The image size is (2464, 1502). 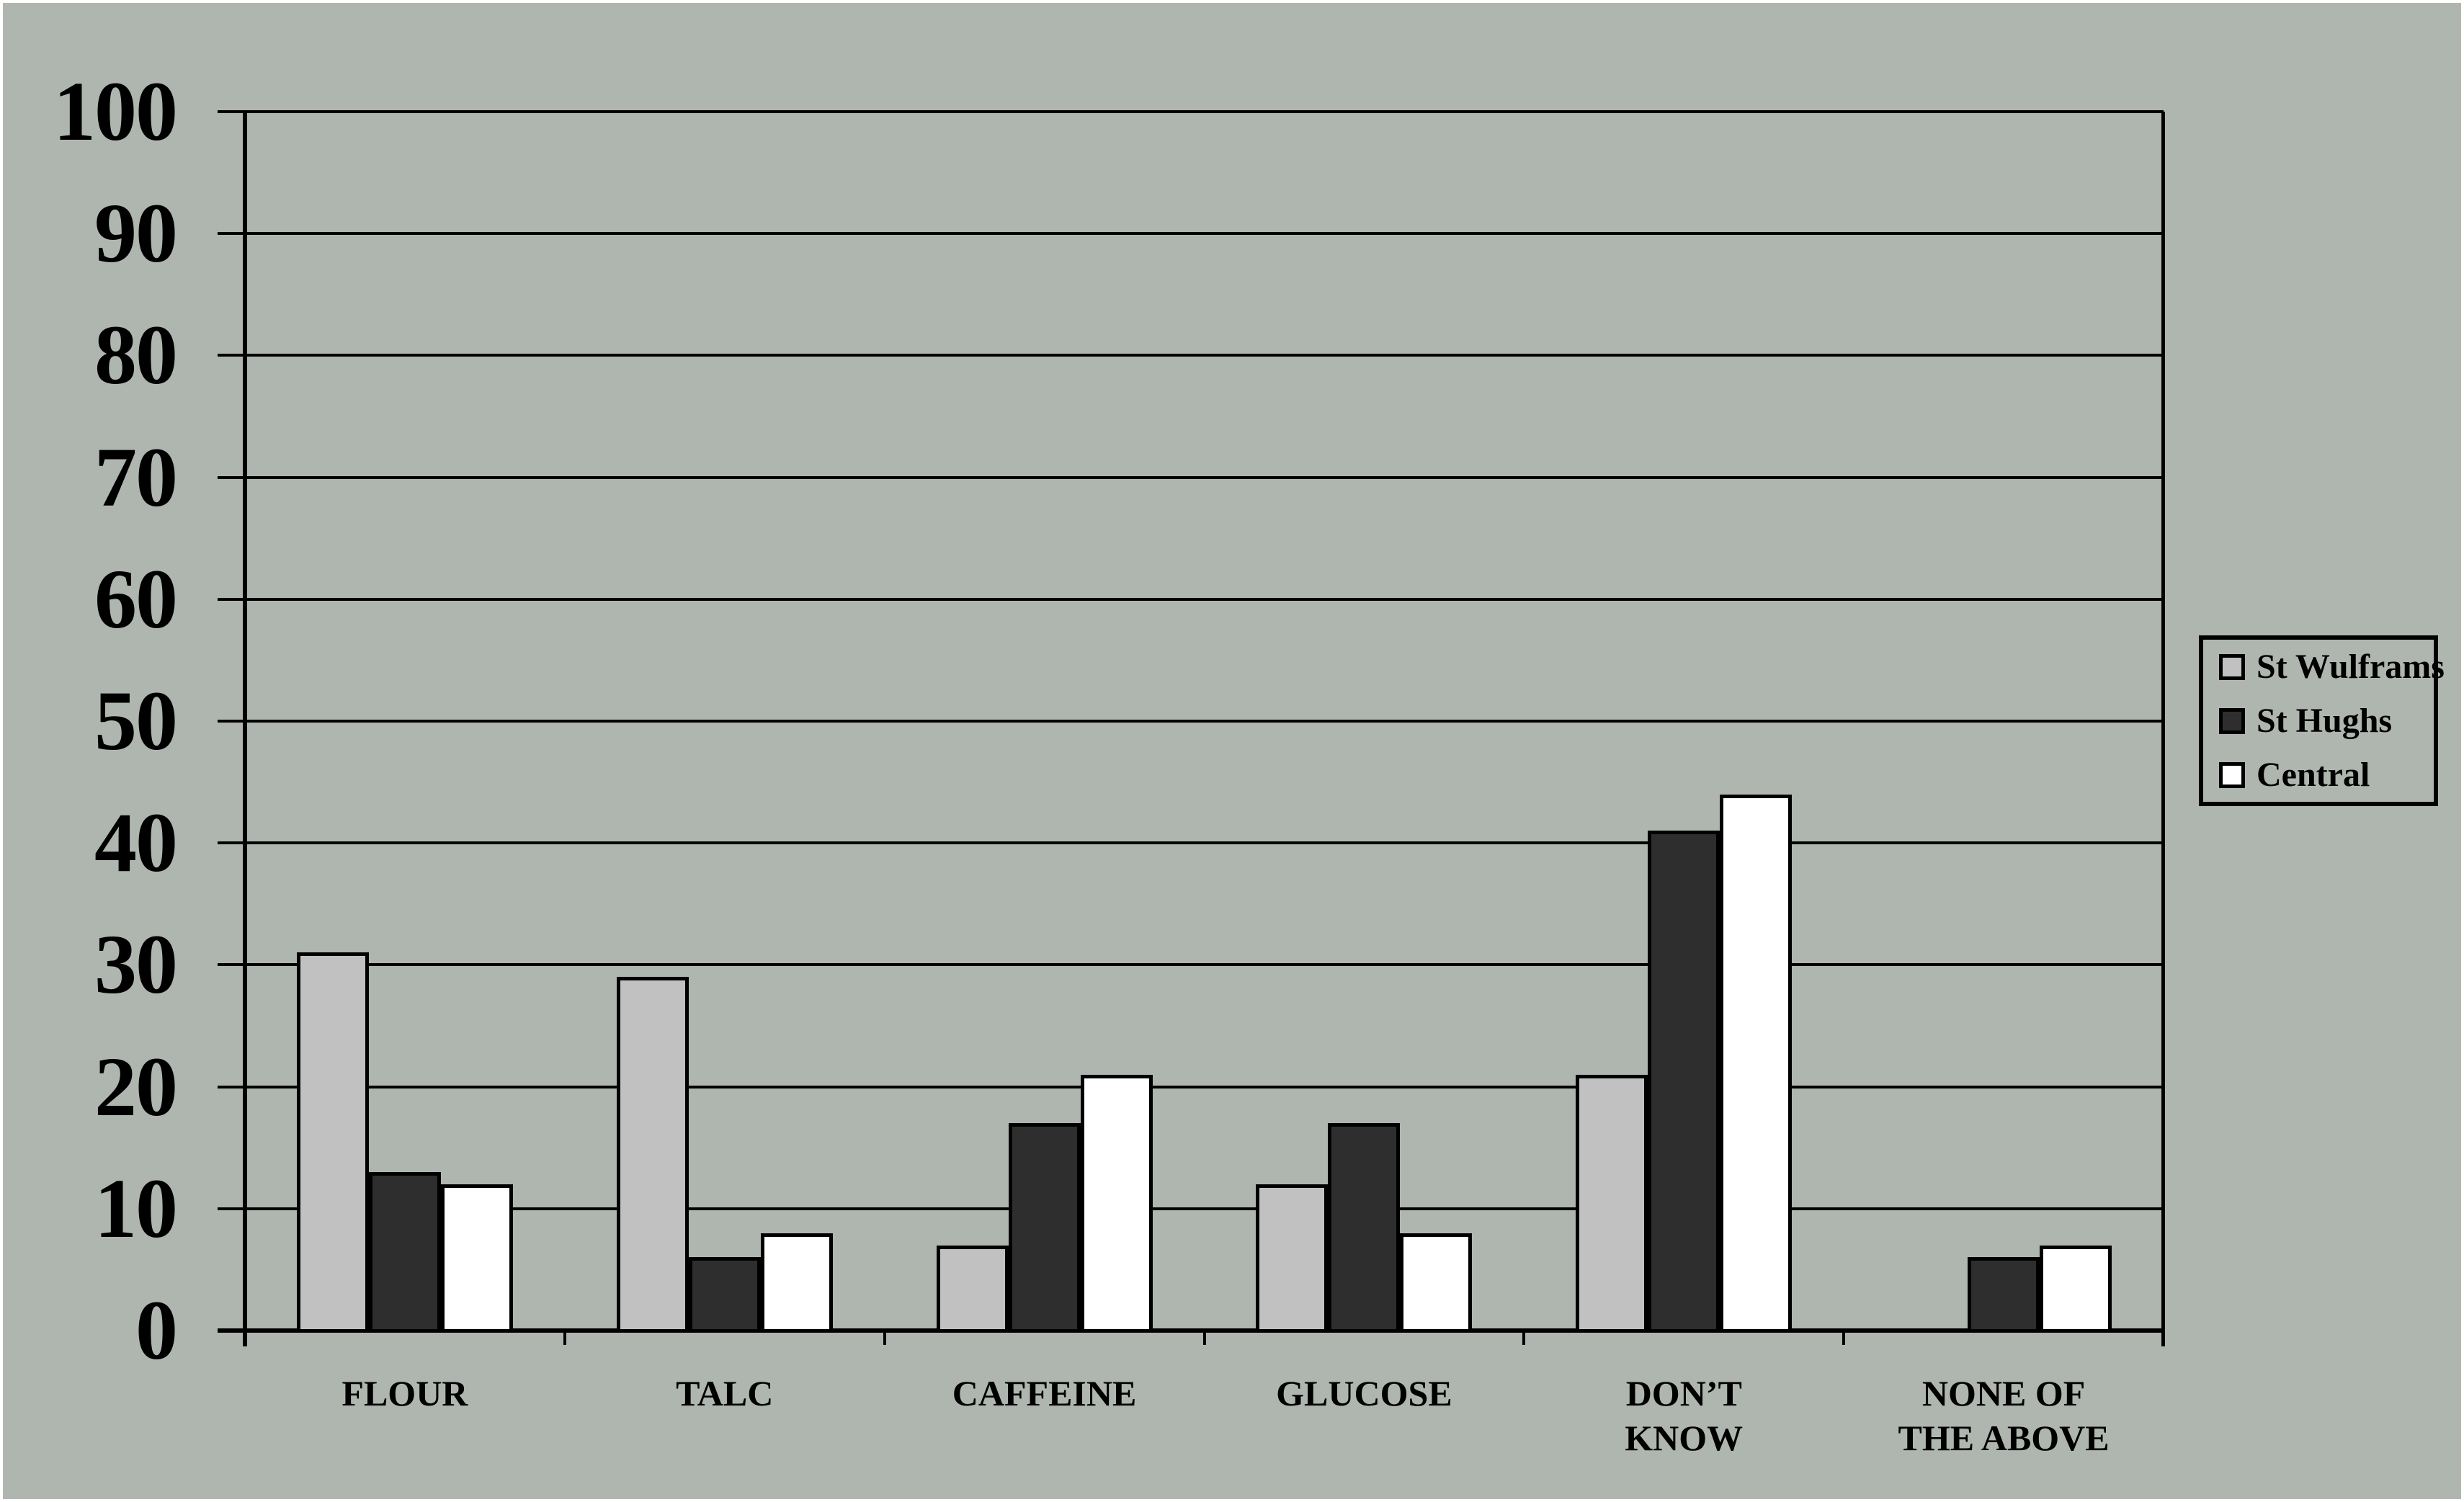 I want to click on legend-label-st-hughs: St Hughs, so click(x=2325, y=720).